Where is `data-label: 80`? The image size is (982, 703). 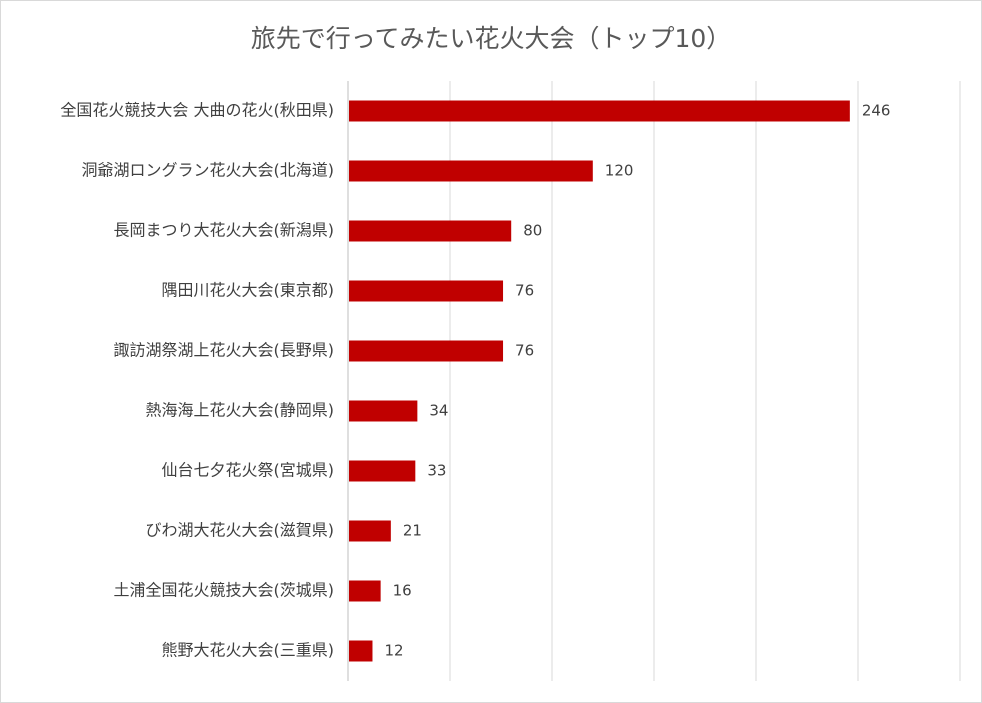
data-label: 80 is located at coordinates (532, 231).